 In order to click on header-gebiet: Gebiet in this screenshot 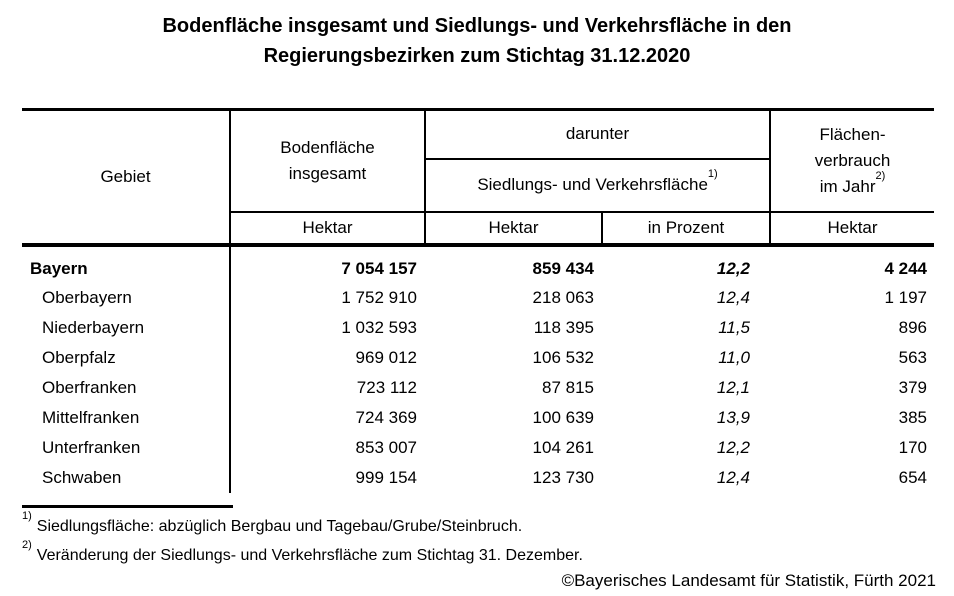, I will do `click(126, 177)`.